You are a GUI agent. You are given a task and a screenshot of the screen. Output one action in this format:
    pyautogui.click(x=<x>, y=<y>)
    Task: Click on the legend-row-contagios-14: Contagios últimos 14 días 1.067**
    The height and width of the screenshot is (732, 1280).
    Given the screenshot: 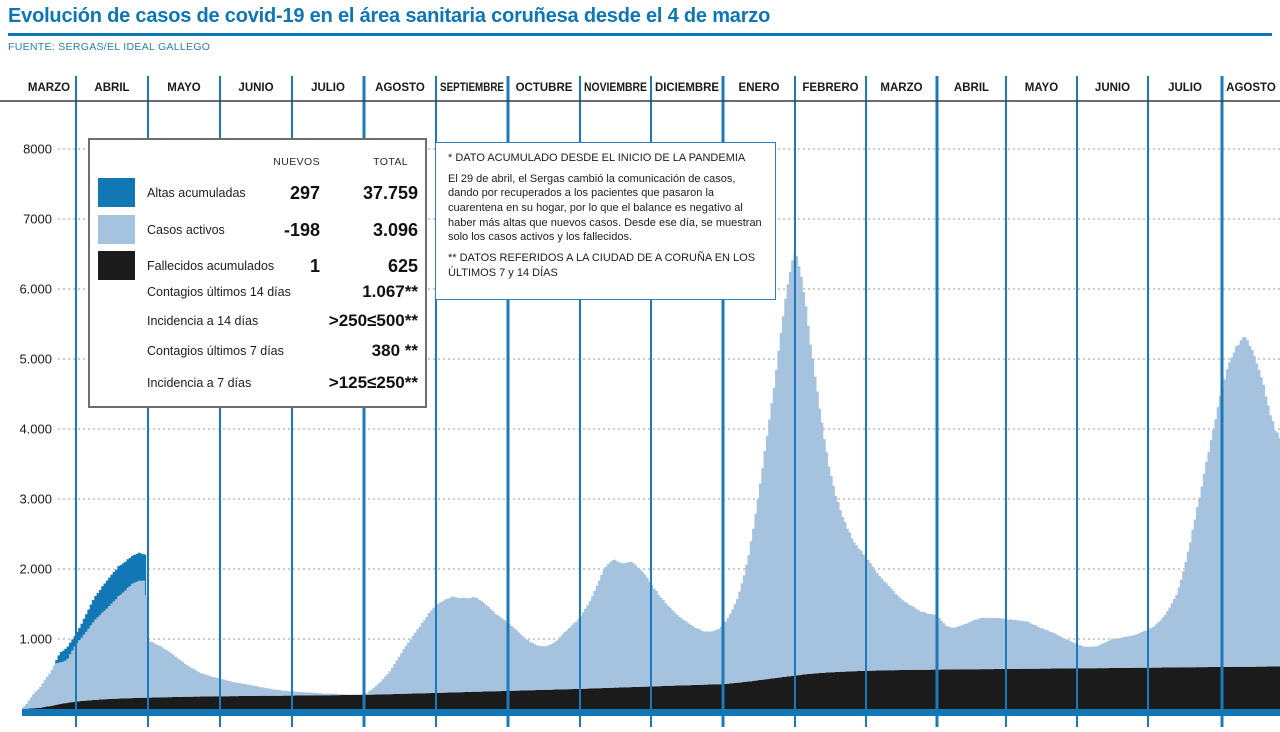 What is the action you would take?
    pyautogui.click(x=257, y=292)
    